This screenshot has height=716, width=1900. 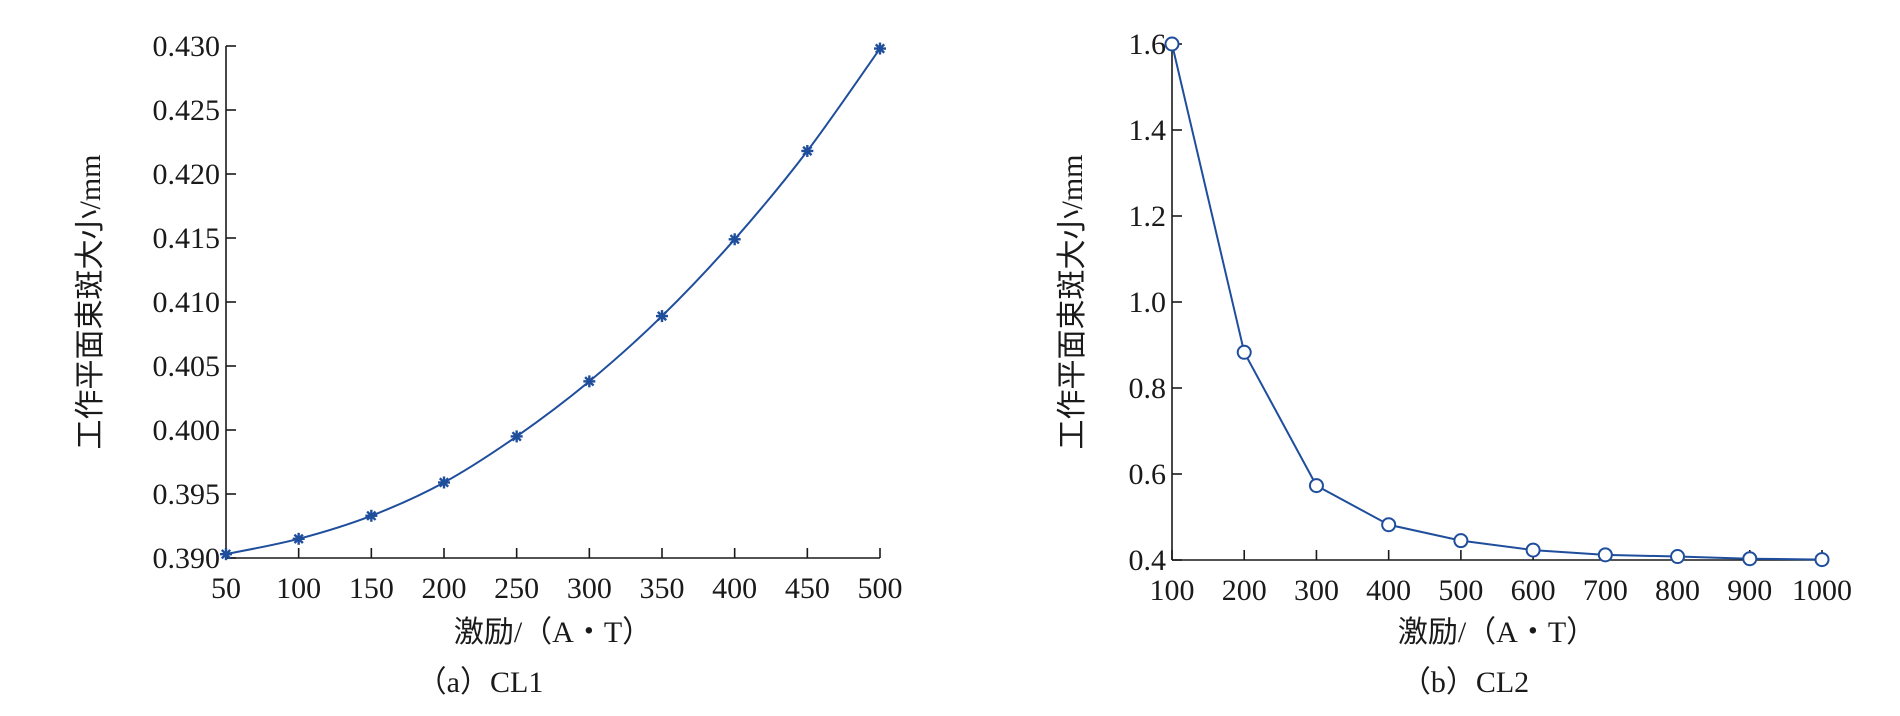 I want to click on y-tick-label: 1.0, so click(x=1148, y=302).